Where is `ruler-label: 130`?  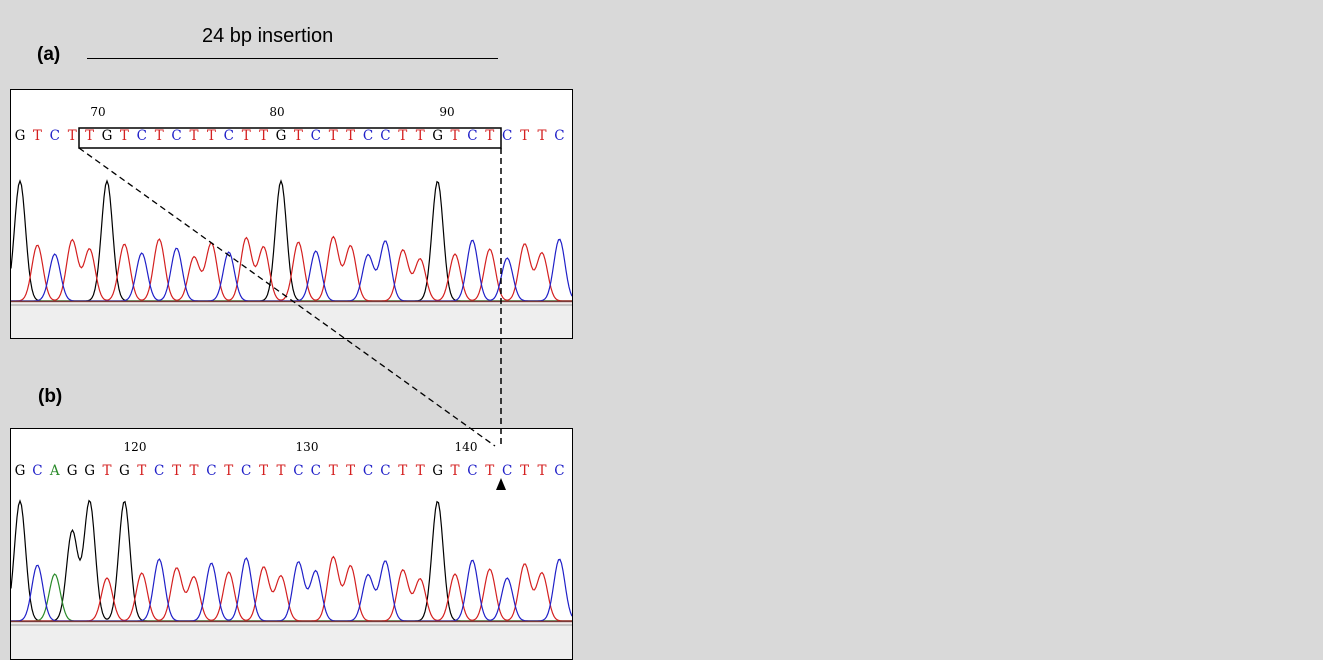 ruler-label: 130 is located at coordinates (307, 447).